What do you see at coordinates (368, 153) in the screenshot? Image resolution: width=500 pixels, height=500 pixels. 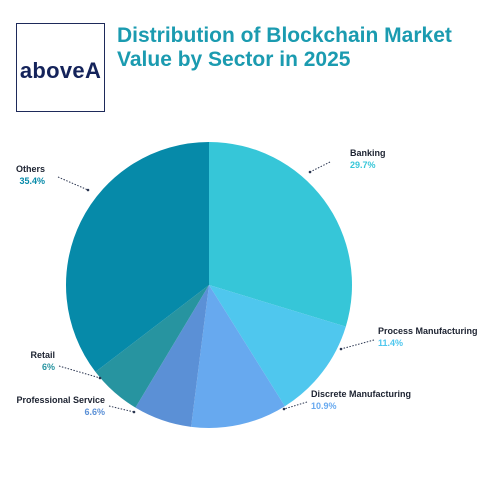 I see `slice-label: Banking` at bounding box center [368, 153].